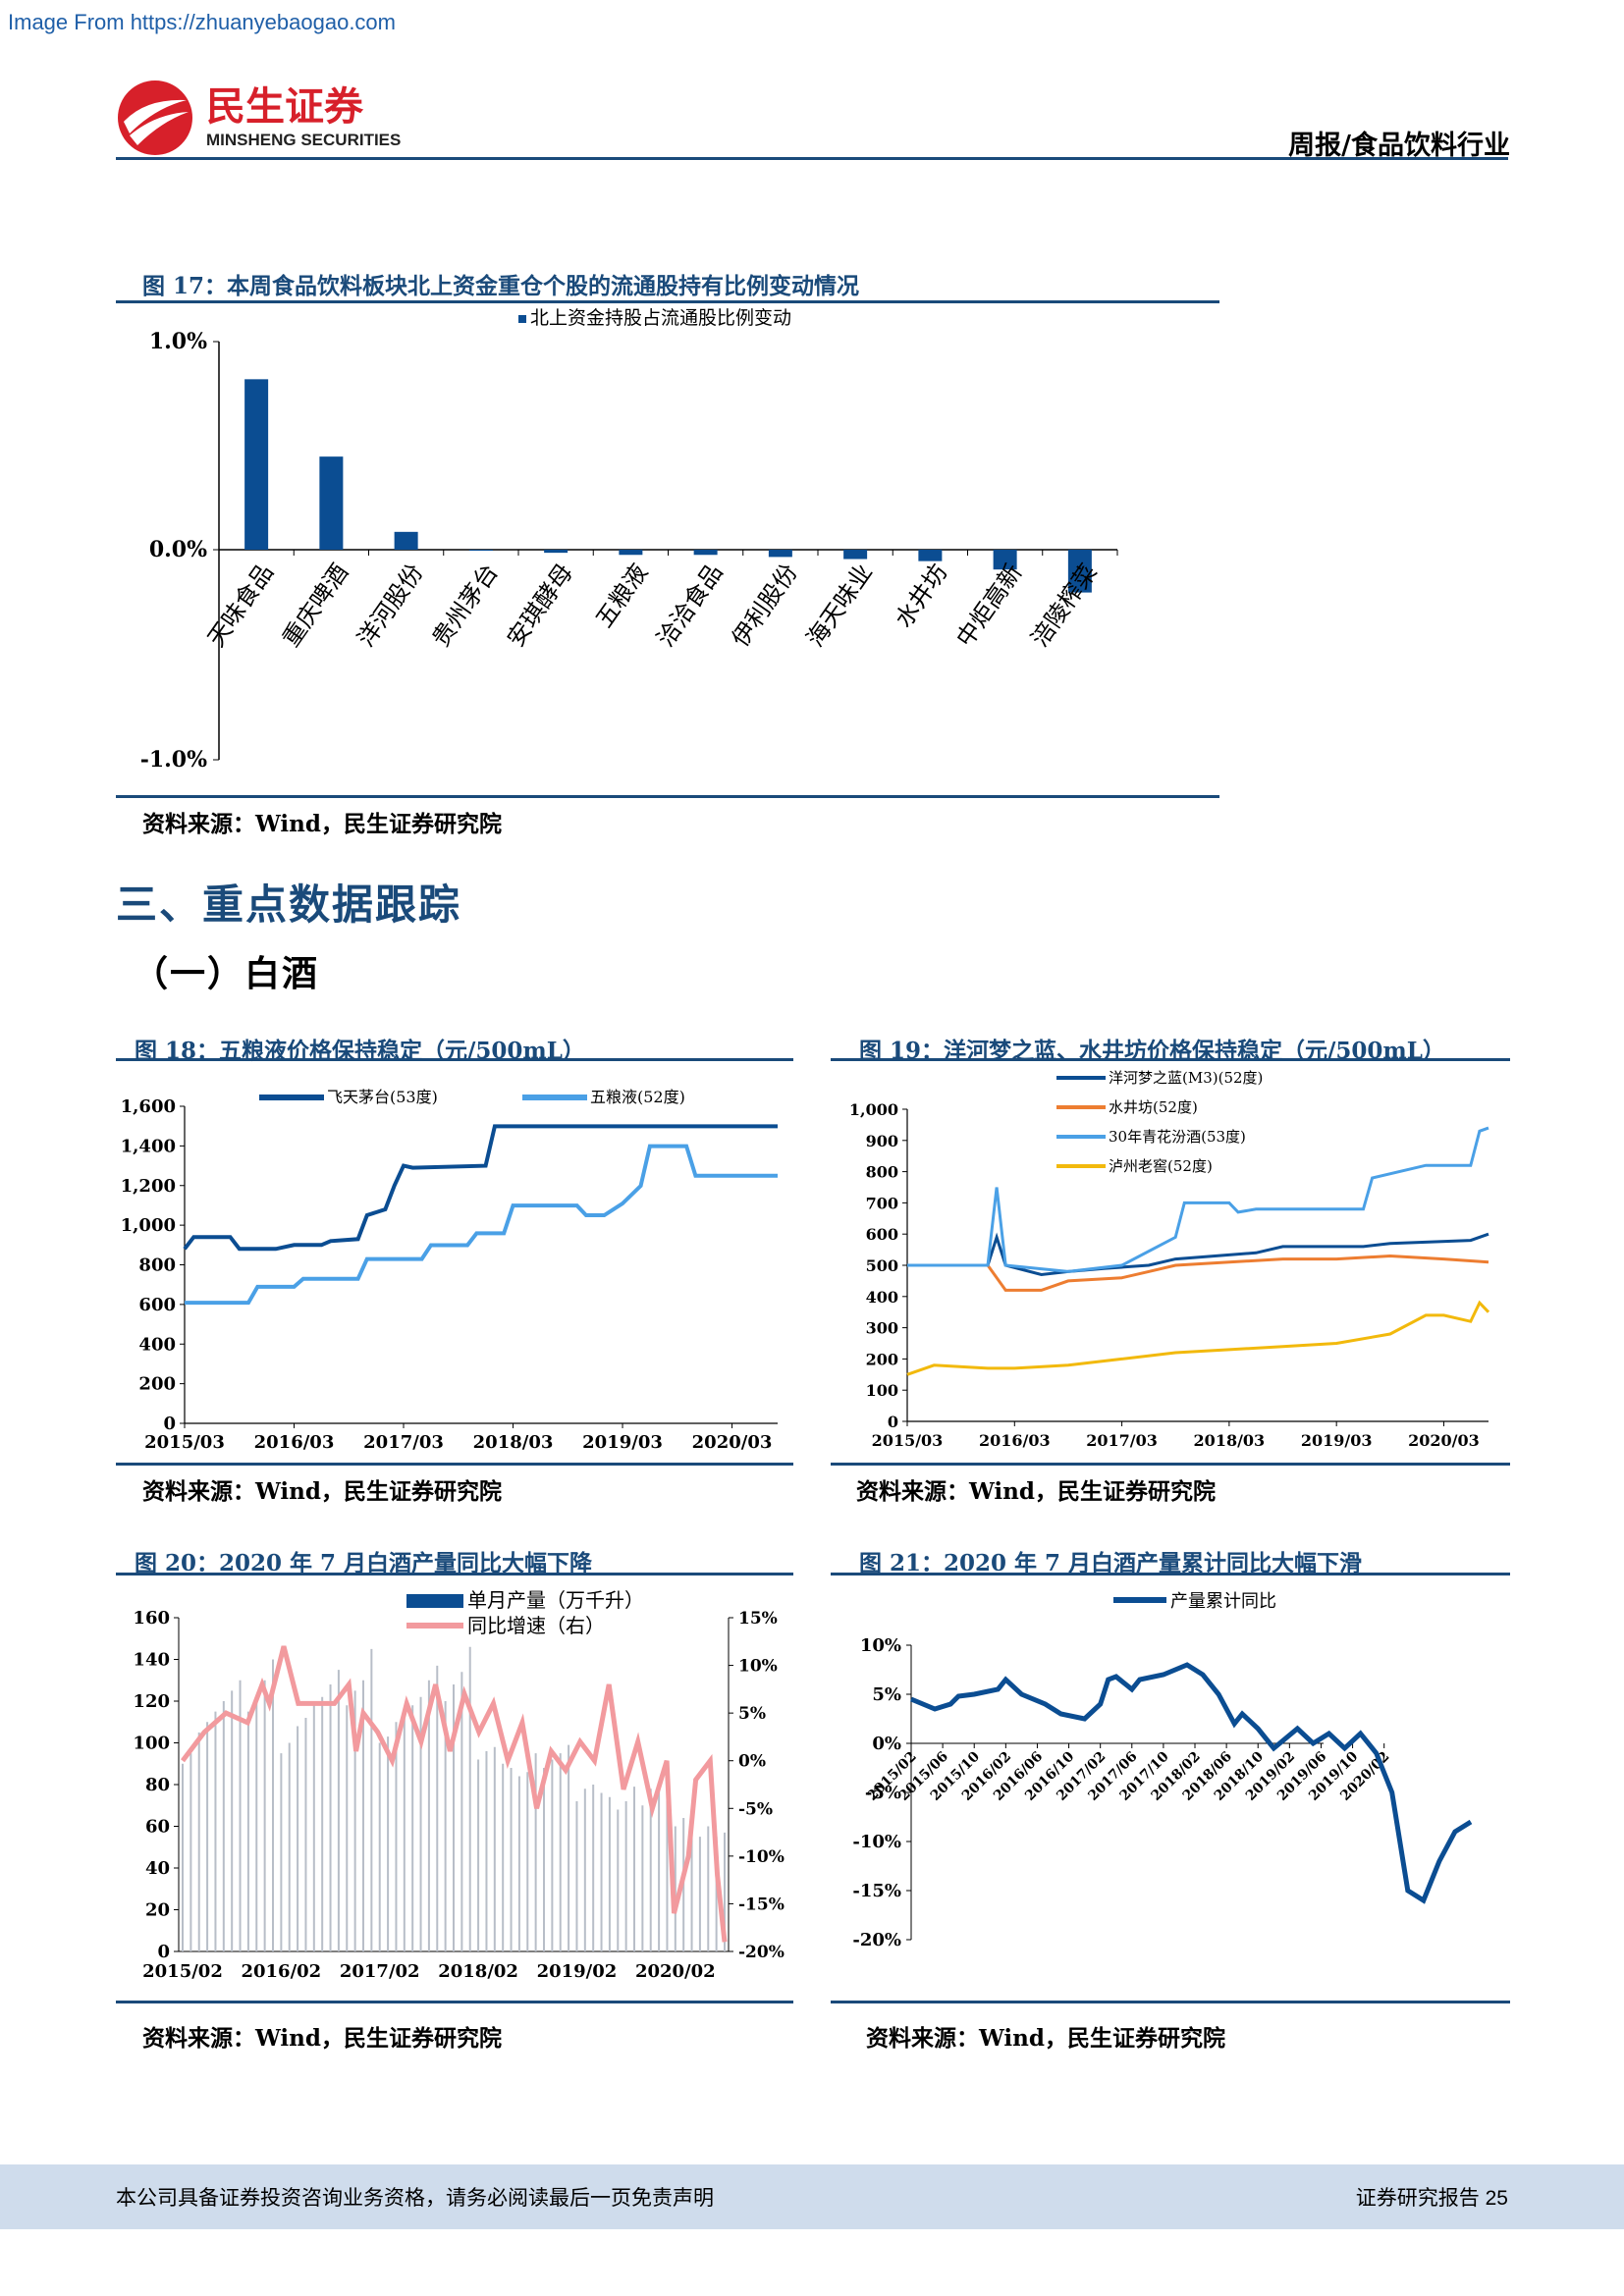  Describe the element at coordinates (758, 1667) in the screenshot. I see `y2-tick-label: 10%` at that location.